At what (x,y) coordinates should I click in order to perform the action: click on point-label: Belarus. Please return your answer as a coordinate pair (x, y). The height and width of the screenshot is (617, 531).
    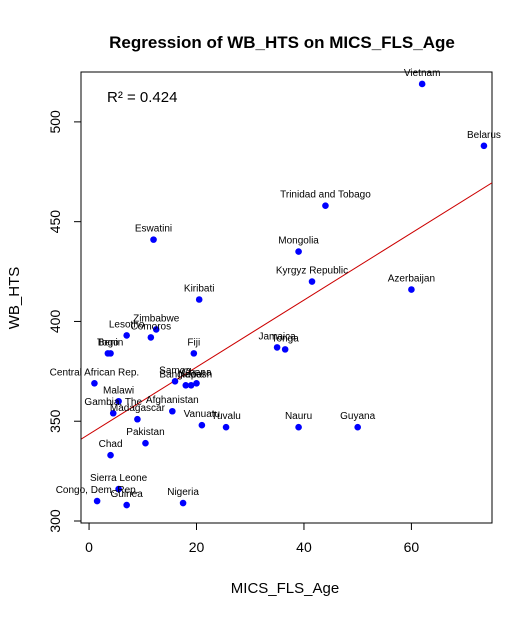
    Looking at the image, I should click on (484, 135).